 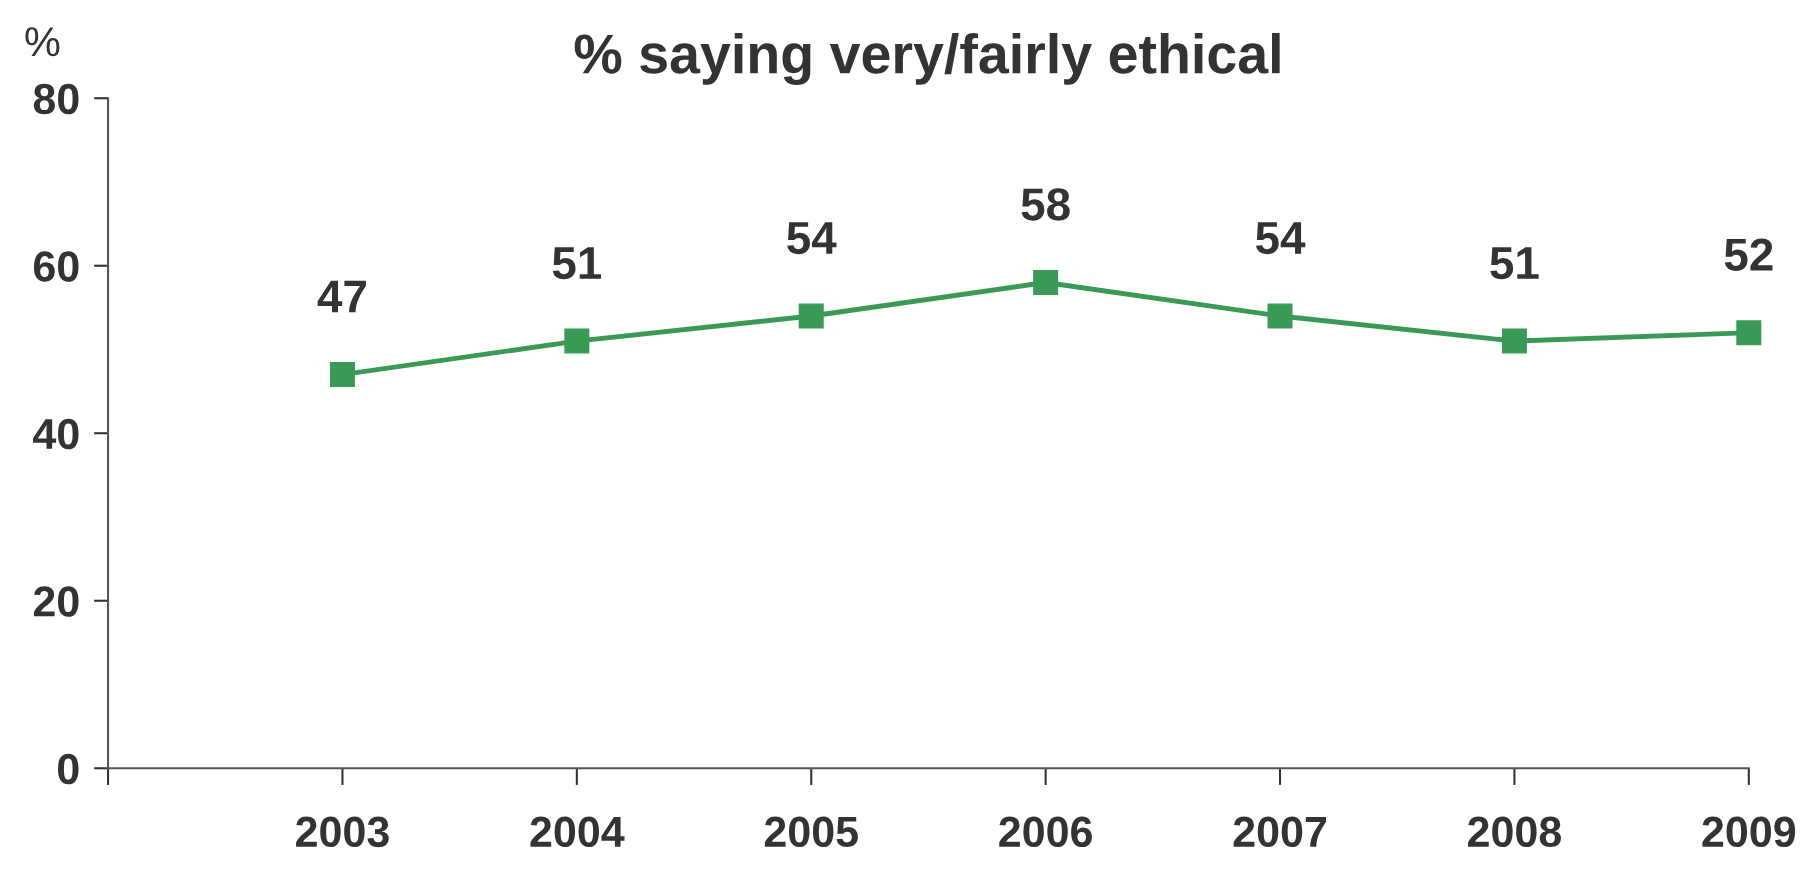 What do you see at coordinates (42, 42) in the screenshot?
I see `y-axis-title: %` at bounding box center [42, 42].